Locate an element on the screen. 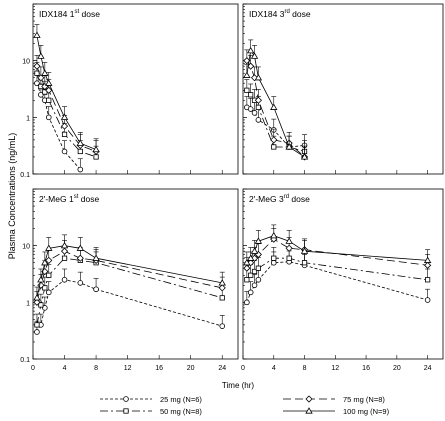 This screenshot has width=445, height=421. legend-entry-s50: 50 mg (N=8) is located at coordinates (151, 411).